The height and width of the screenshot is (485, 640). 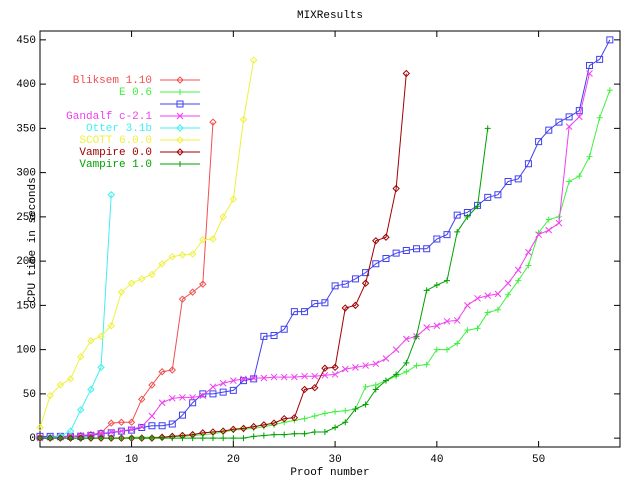 I want to click on x-tick-label: 10, so click(x=131, y=460).